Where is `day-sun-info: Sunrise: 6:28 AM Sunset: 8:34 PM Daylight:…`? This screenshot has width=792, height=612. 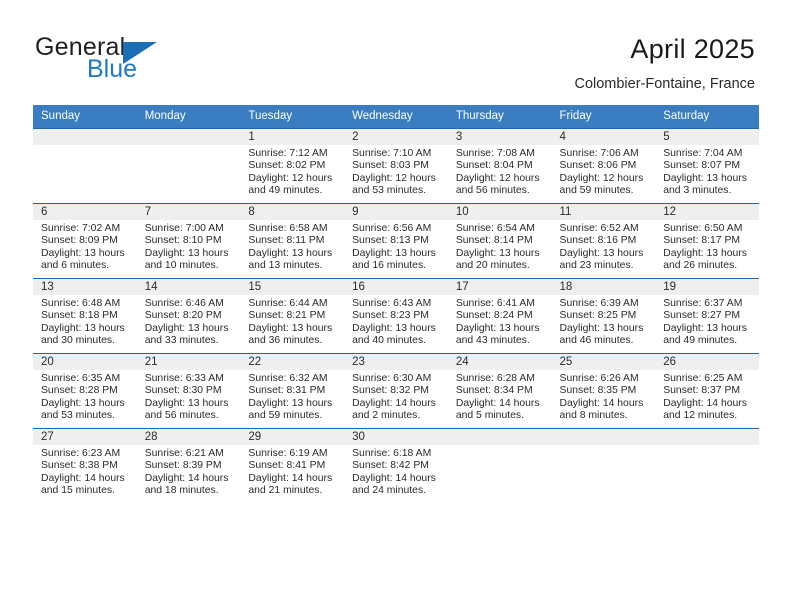 day-sun-info: Sunrise: 6:28 AM Sunset: 8:34 PM Daylight:… is located at coordinates (500, 396).